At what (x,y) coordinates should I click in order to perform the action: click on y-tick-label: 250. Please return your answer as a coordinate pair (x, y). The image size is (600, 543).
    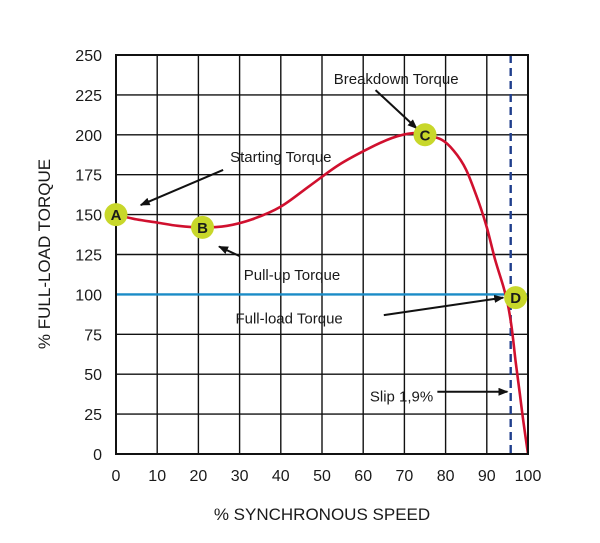
    Looking at the image, I should click on (88, 56).